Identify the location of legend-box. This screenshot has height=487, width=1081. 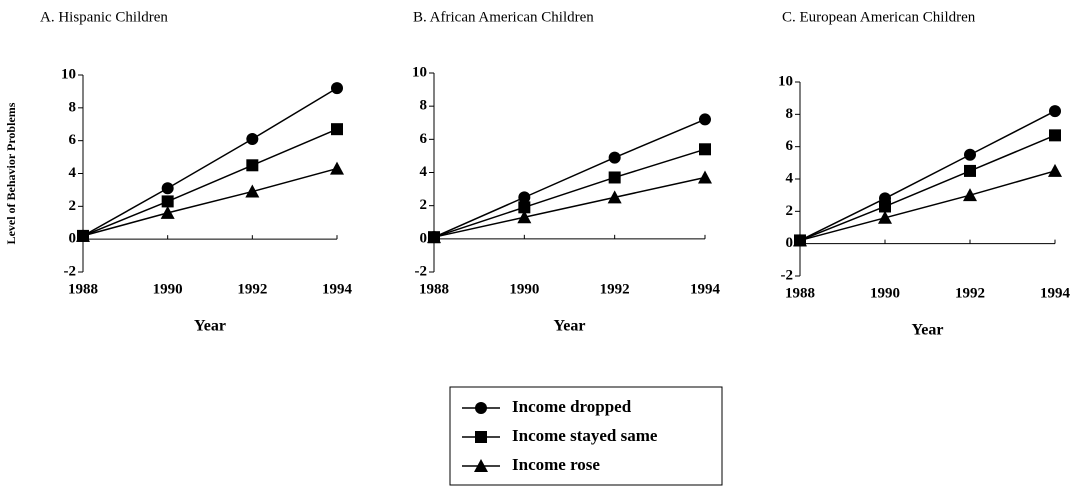
(586, 436).